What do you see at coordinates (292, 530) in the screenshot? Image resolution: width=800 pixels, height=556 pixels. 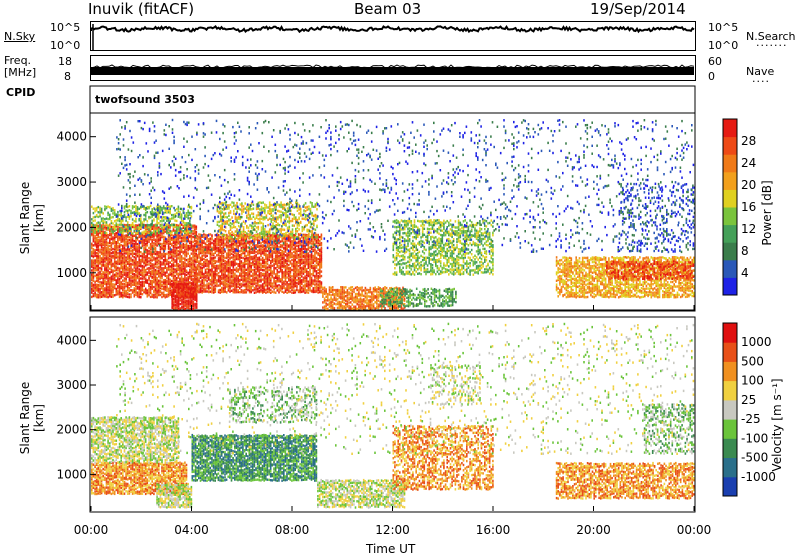 I see `xtick-label-2: 08:00` at bounding box center [292, 530].